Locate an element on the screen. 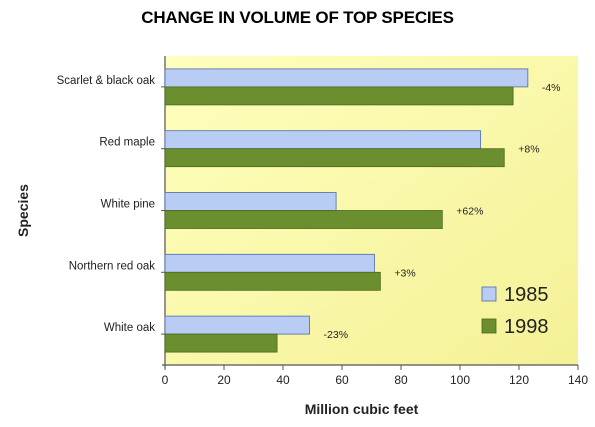  change-label-3: +3% is located at coordinates (404, 273).